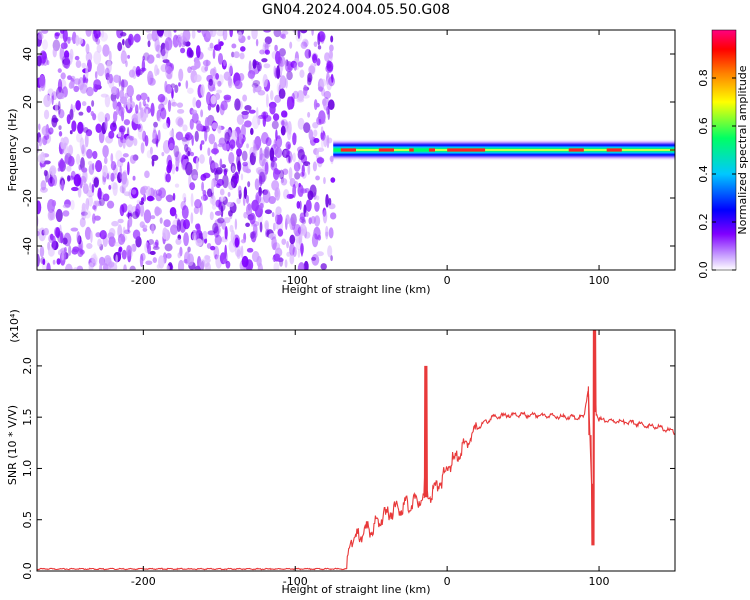  What do you see at coordinates (27, 102) in the screenshot?
I see `spectrogram-y-tick-label: 20` at bounding box center [27, 102].